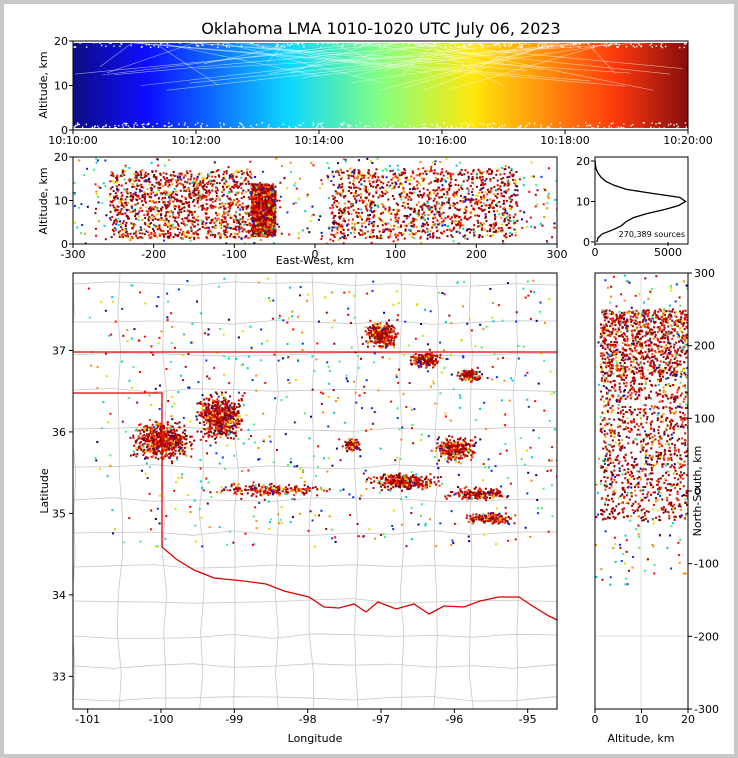 The width and height of the screenshot is (738, 758). What do you see at coordinates (315, 322) in the screenshot?
I see `county-line` at bounding box center [315, 322].